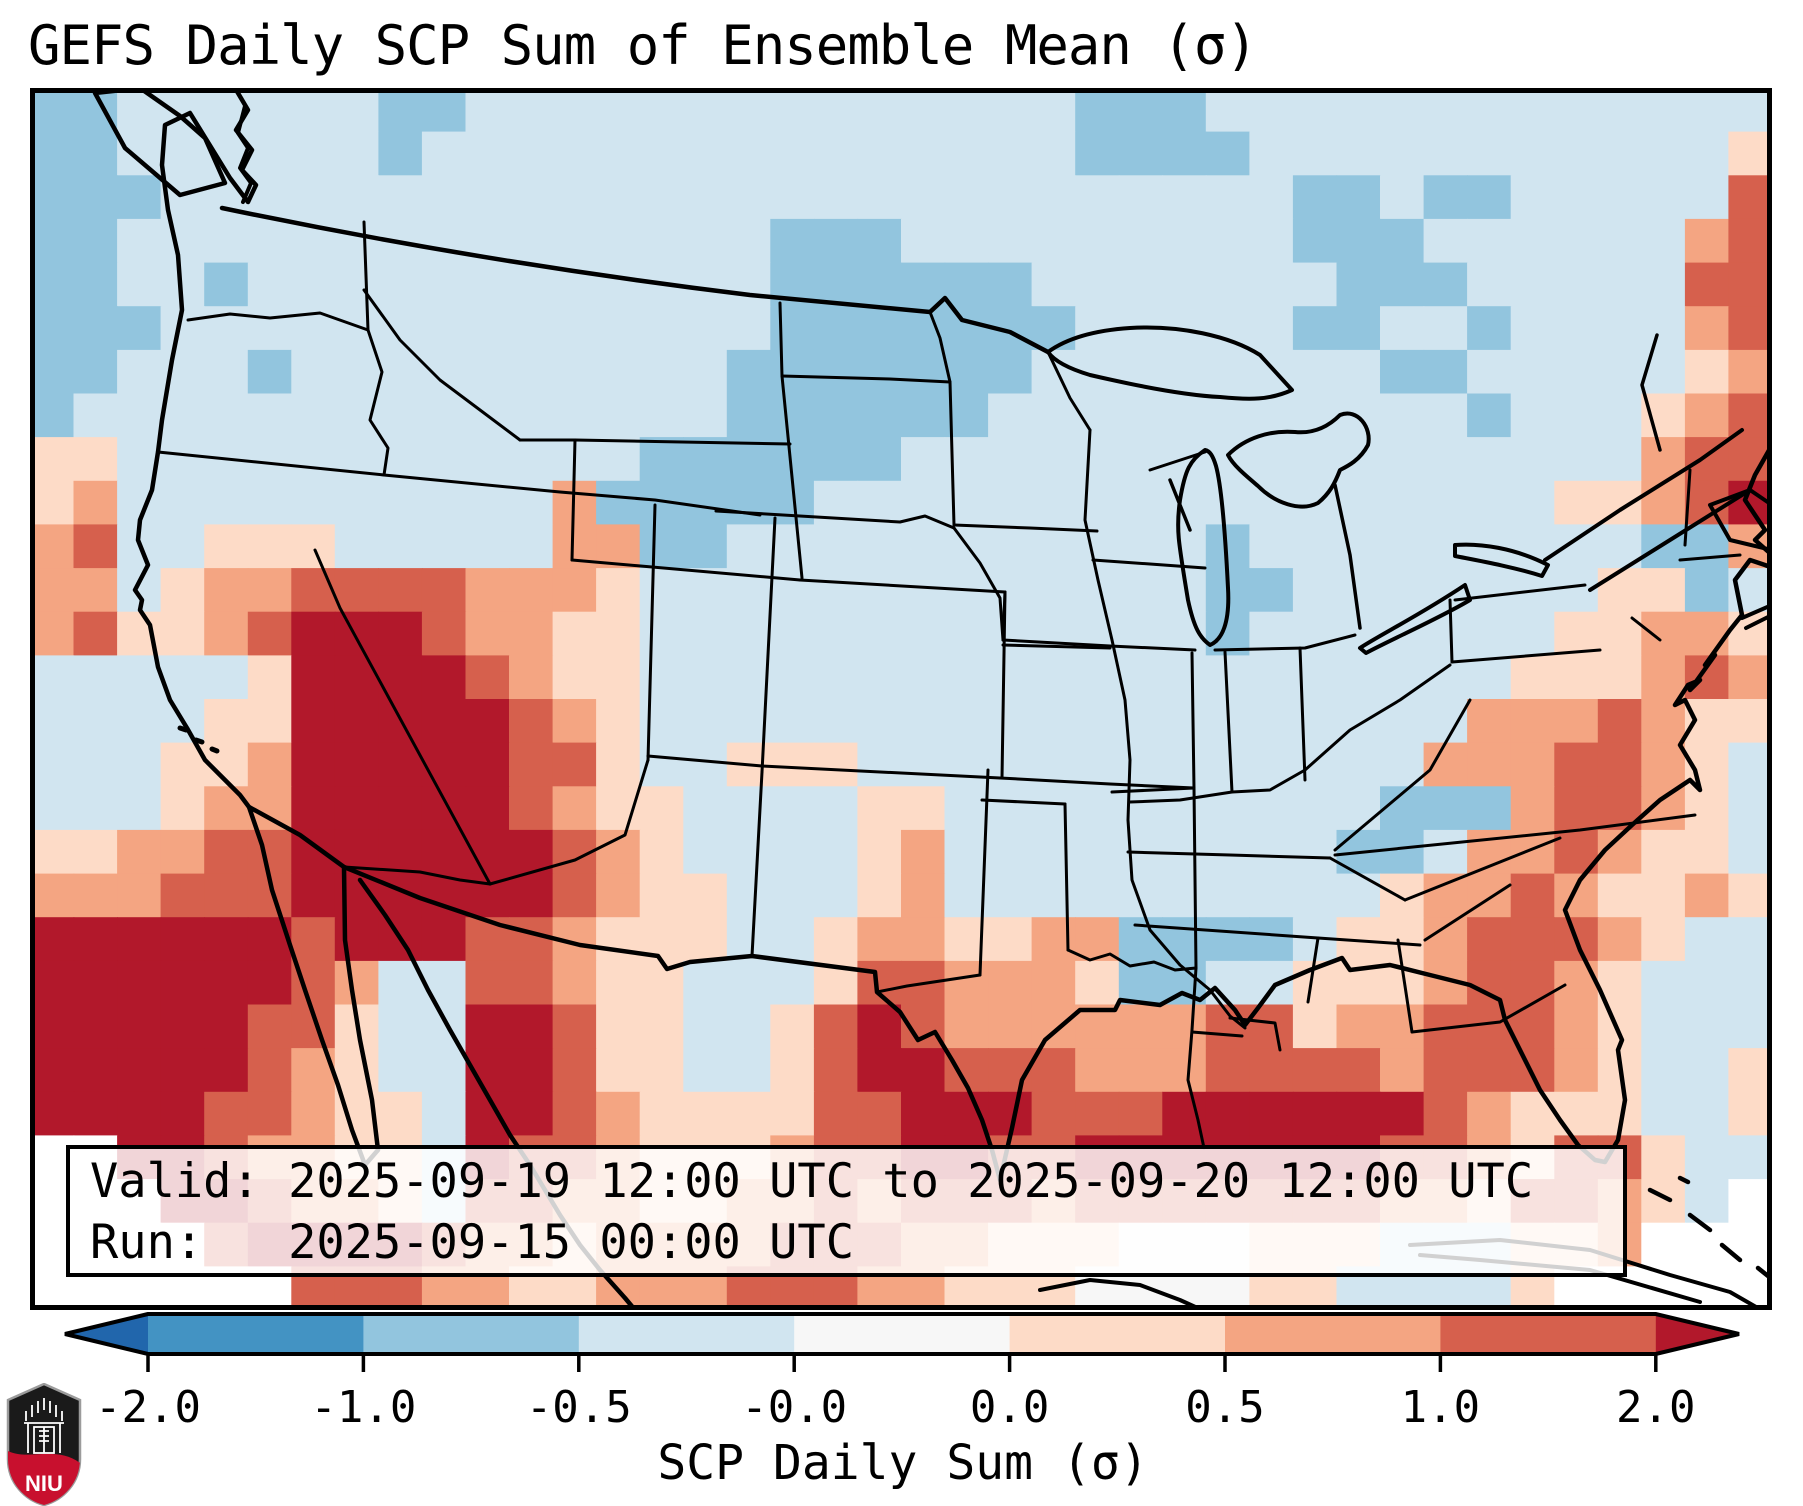  I want to click on border-maine-canada, so click(1651, 392).